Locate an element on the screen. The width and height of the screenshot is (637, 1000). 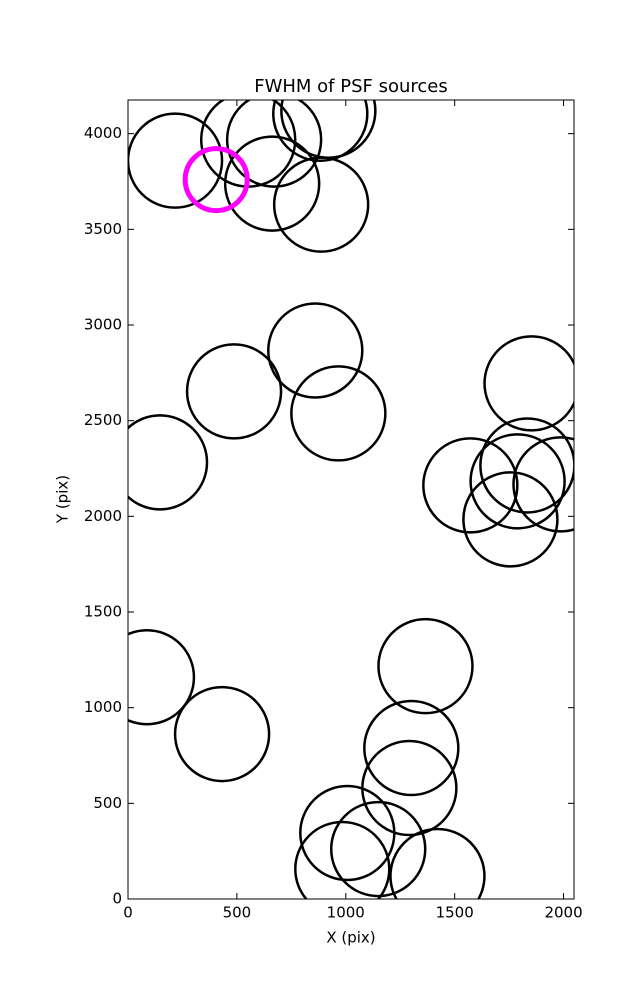
x-tick-label: 1500 is located at coordinates (455, 913).